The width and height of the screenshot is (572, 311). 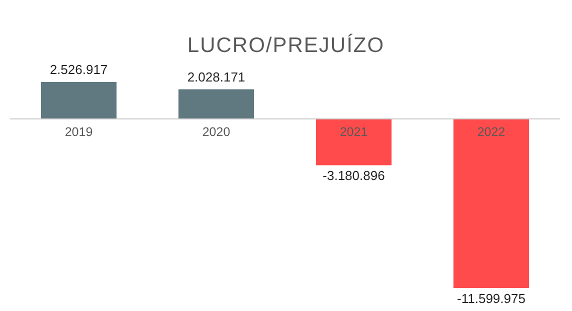 What do you see at coordinates (353, 176) in the screenshot?
I see `data-label: -3.180.896` at bounding box center [353, 176].